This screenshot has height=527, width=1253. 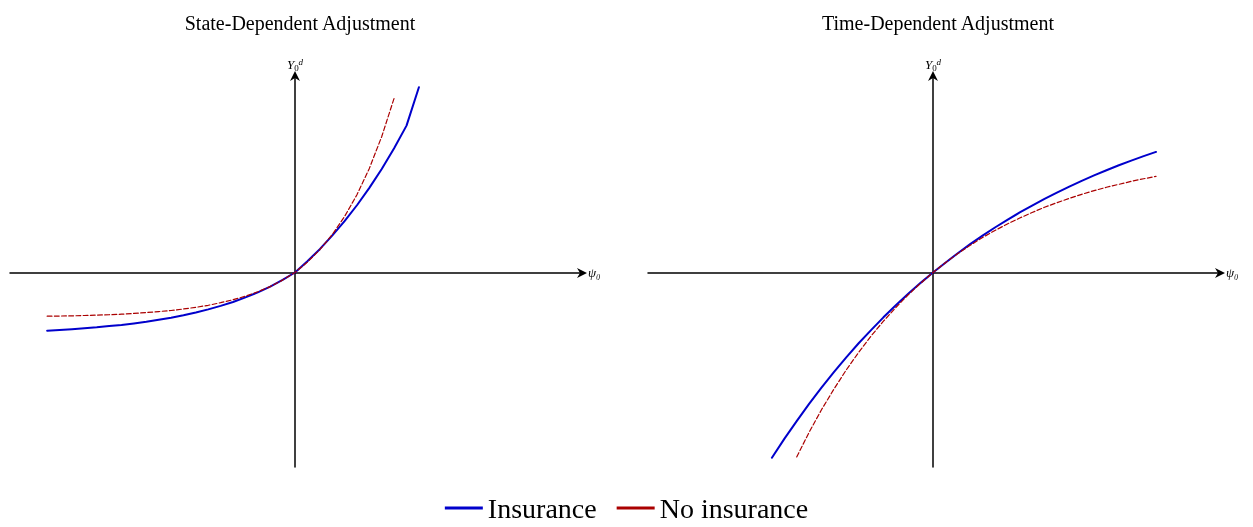 What do you see at coordinates (938, 23) in the screenshot?
I see `chart-title: Time-Dependent Adjustment` at bounding box center [938, 23].